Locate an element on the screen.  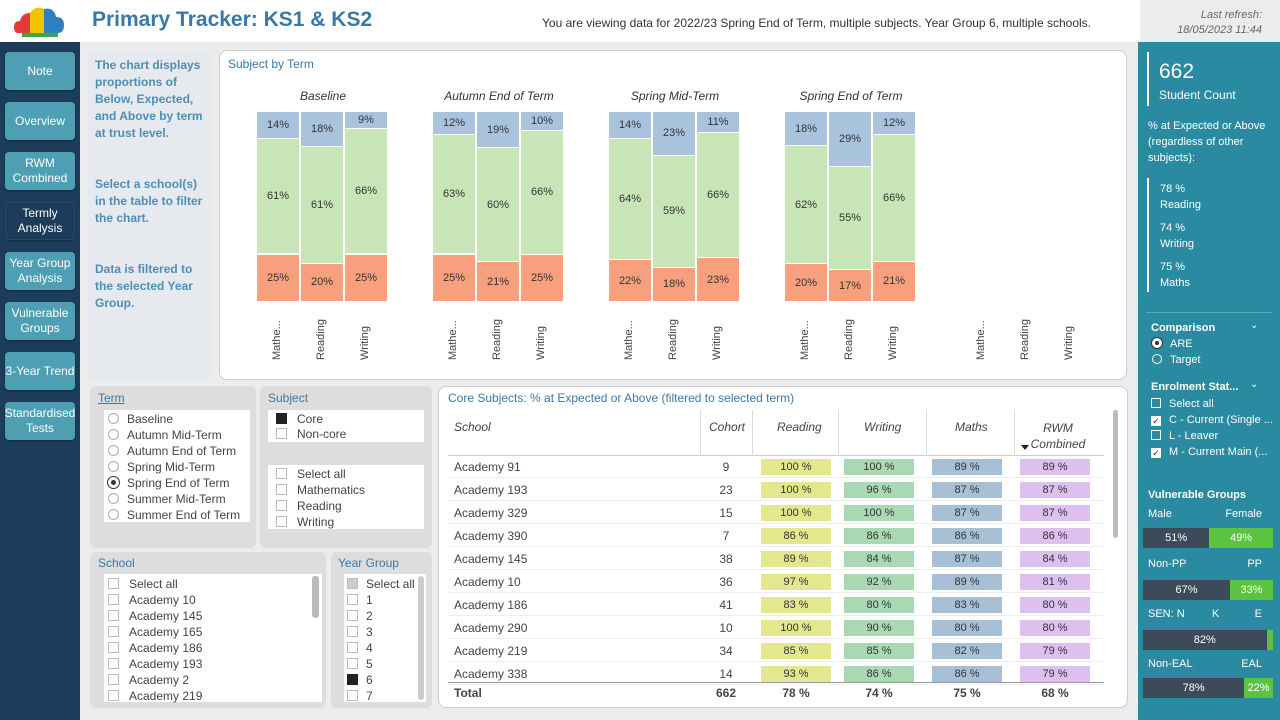
school-option-academy-2: Academy 2 is located at coordinates (148, 680).